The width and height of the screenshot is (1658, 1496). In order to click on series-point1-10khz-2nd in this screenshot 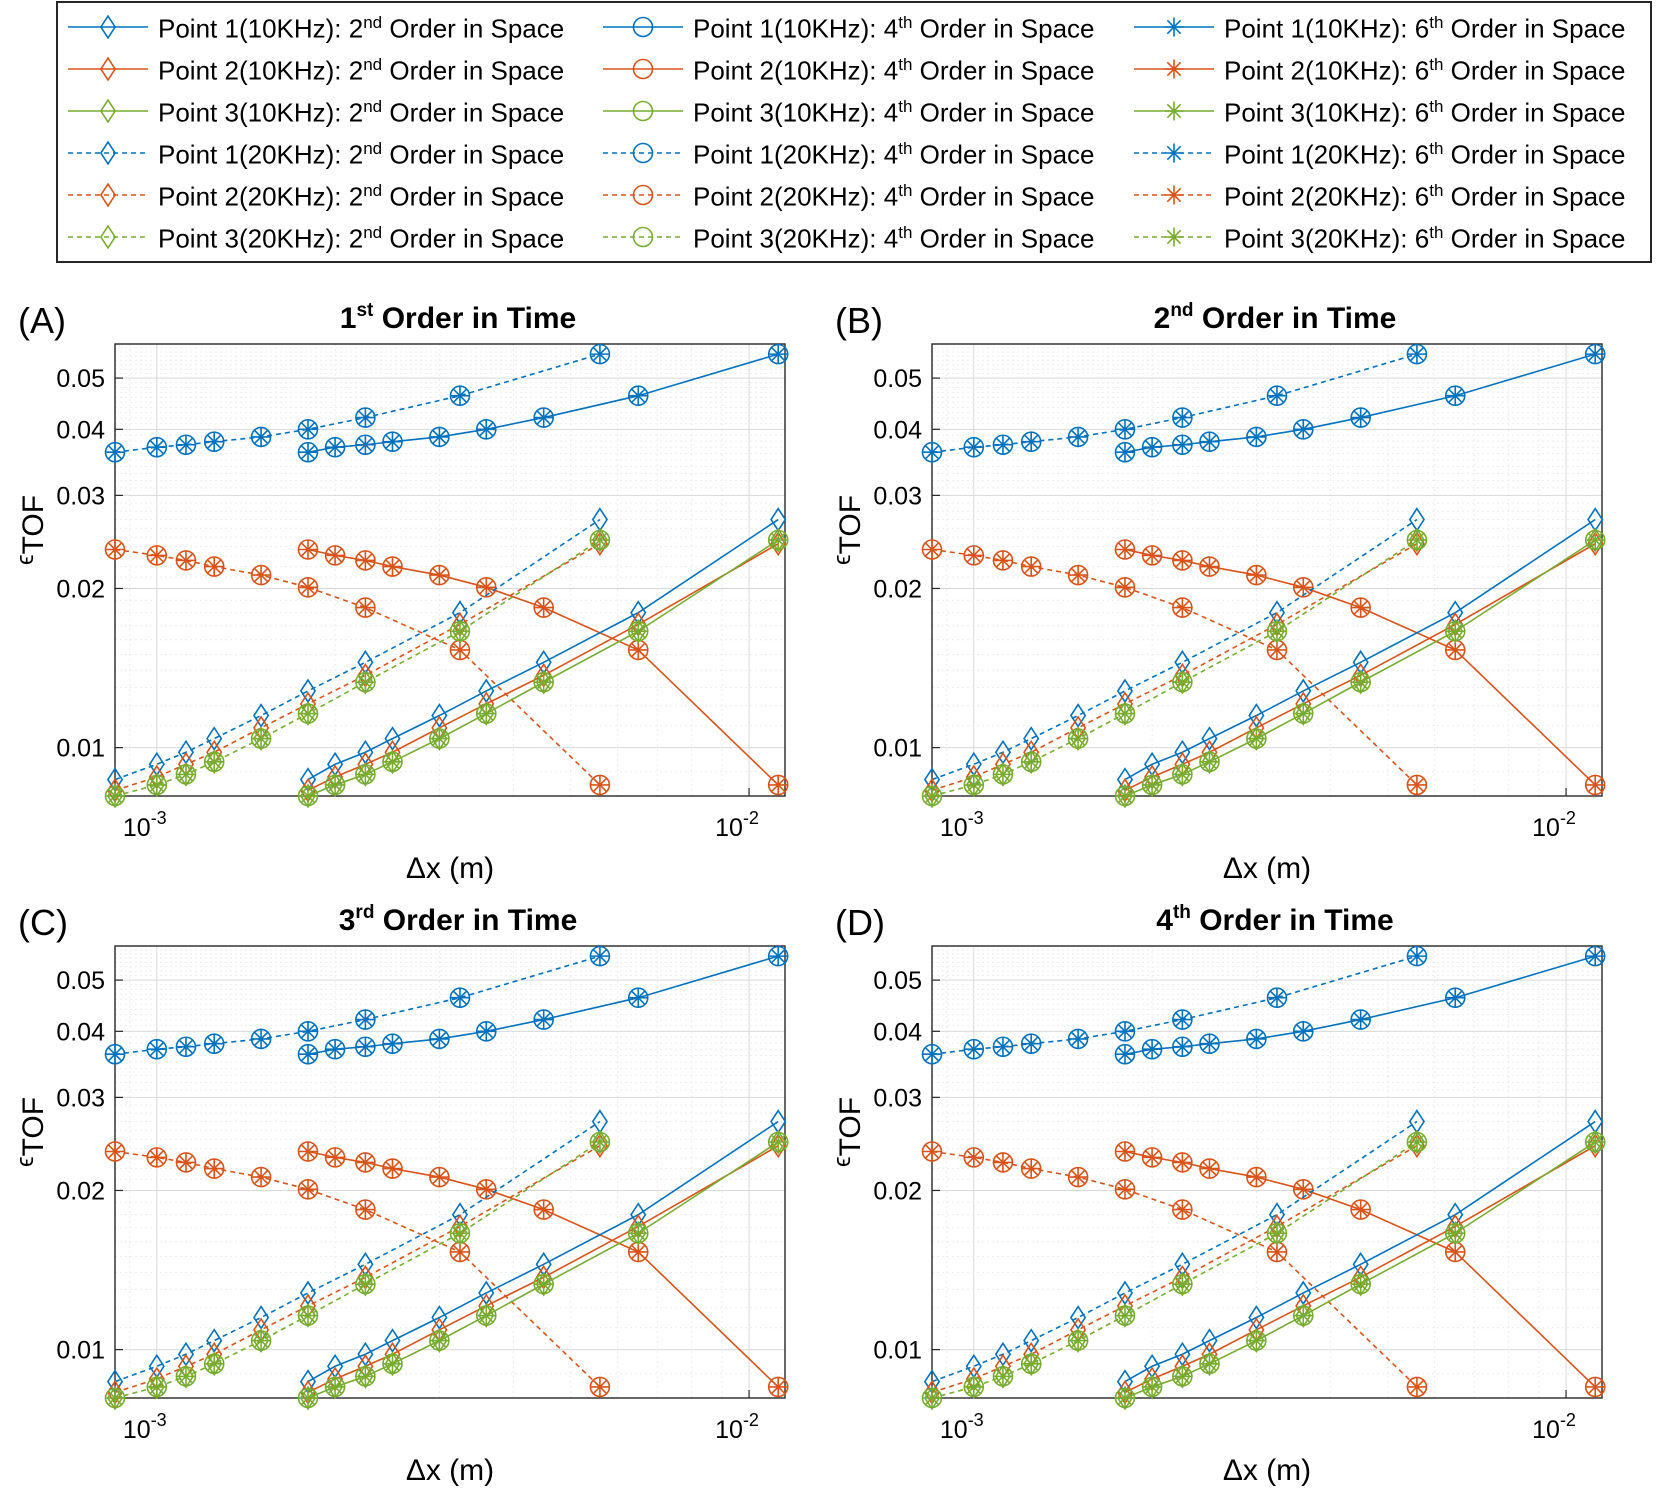, I will do `click(1360, 649)`.